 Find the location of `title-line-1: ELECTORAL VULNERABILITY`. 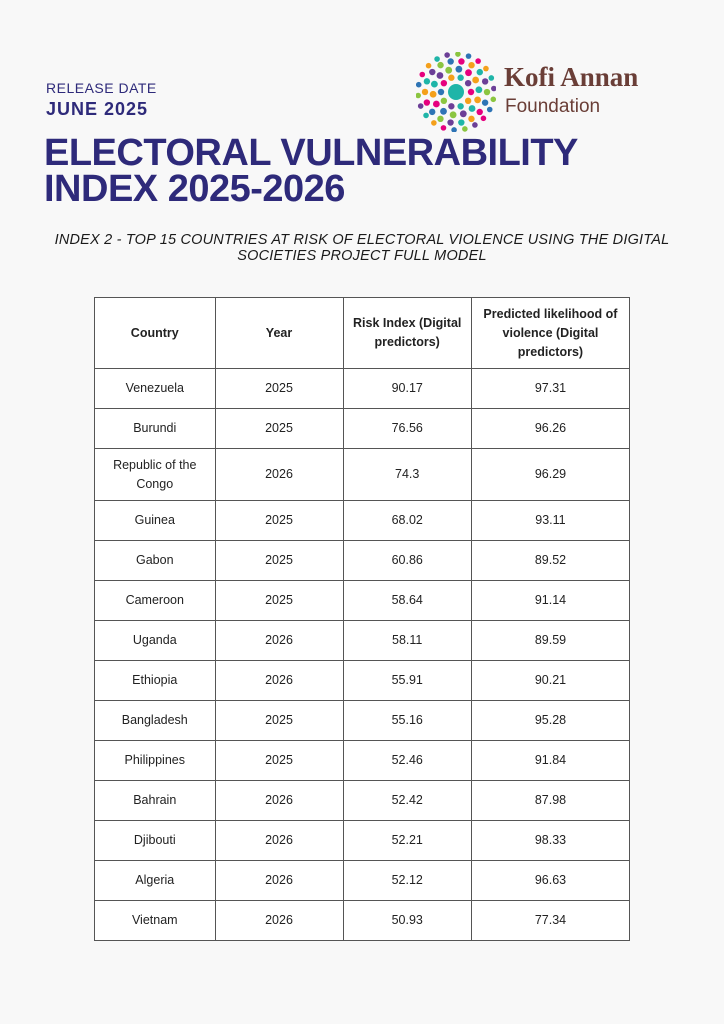

title-line-1: ELECTORAL VULNERABILITY is located at coordinates (311, 153).